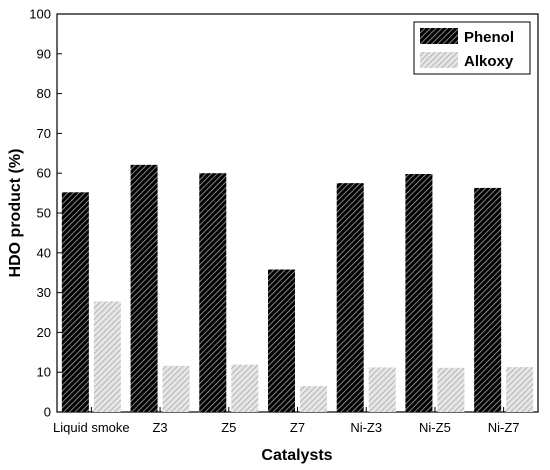 The height and width of the screenshot is (470, 550). I want to click on y-tick-label: 20, so click(44, 332).